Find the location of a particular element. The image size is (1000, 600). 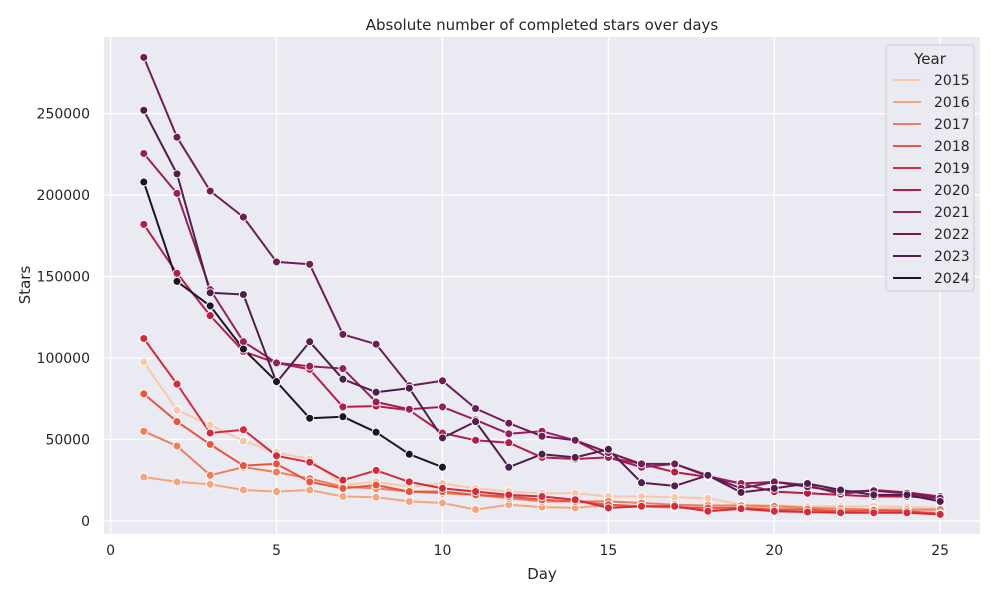

x-axis-title: Day is located at coordinates (542, 574).